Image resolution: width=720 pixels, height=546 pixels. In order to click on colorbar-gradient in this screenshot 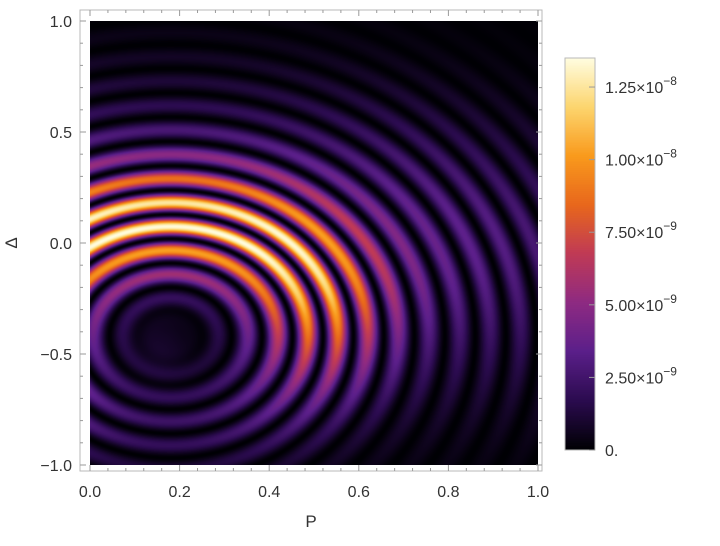, I will do `click(580, 254)`.